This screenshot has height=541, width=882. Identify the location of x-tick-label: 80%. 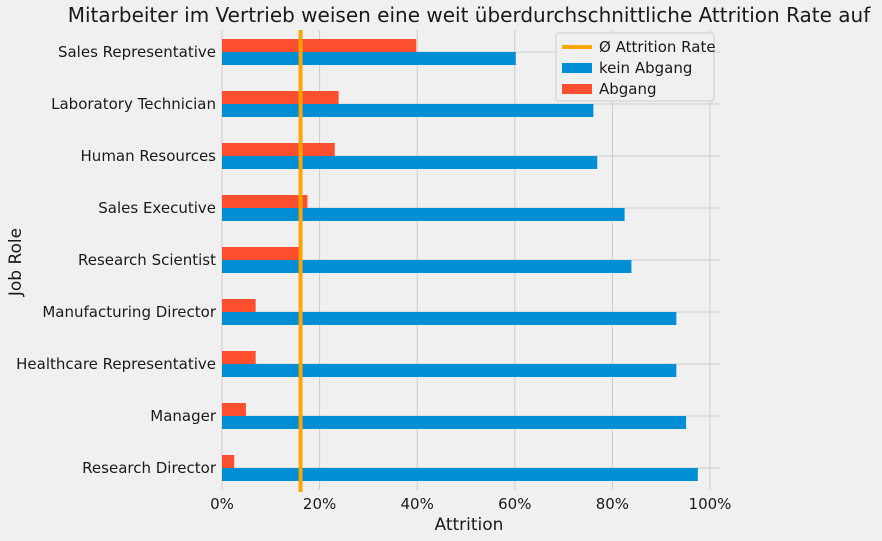
(612, 504).